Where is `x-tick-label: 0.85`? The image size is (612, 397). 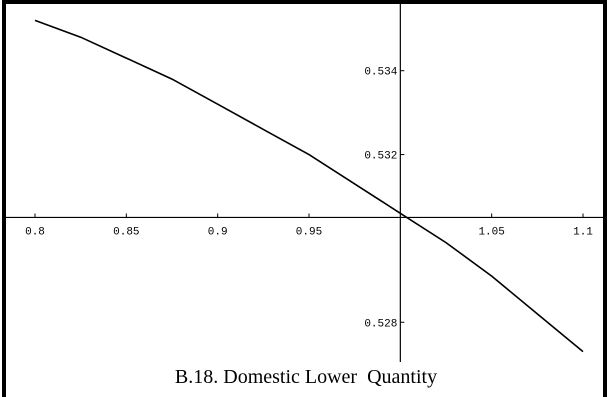
x-tick-label: 0.85 is located at coordinates (126, 232).